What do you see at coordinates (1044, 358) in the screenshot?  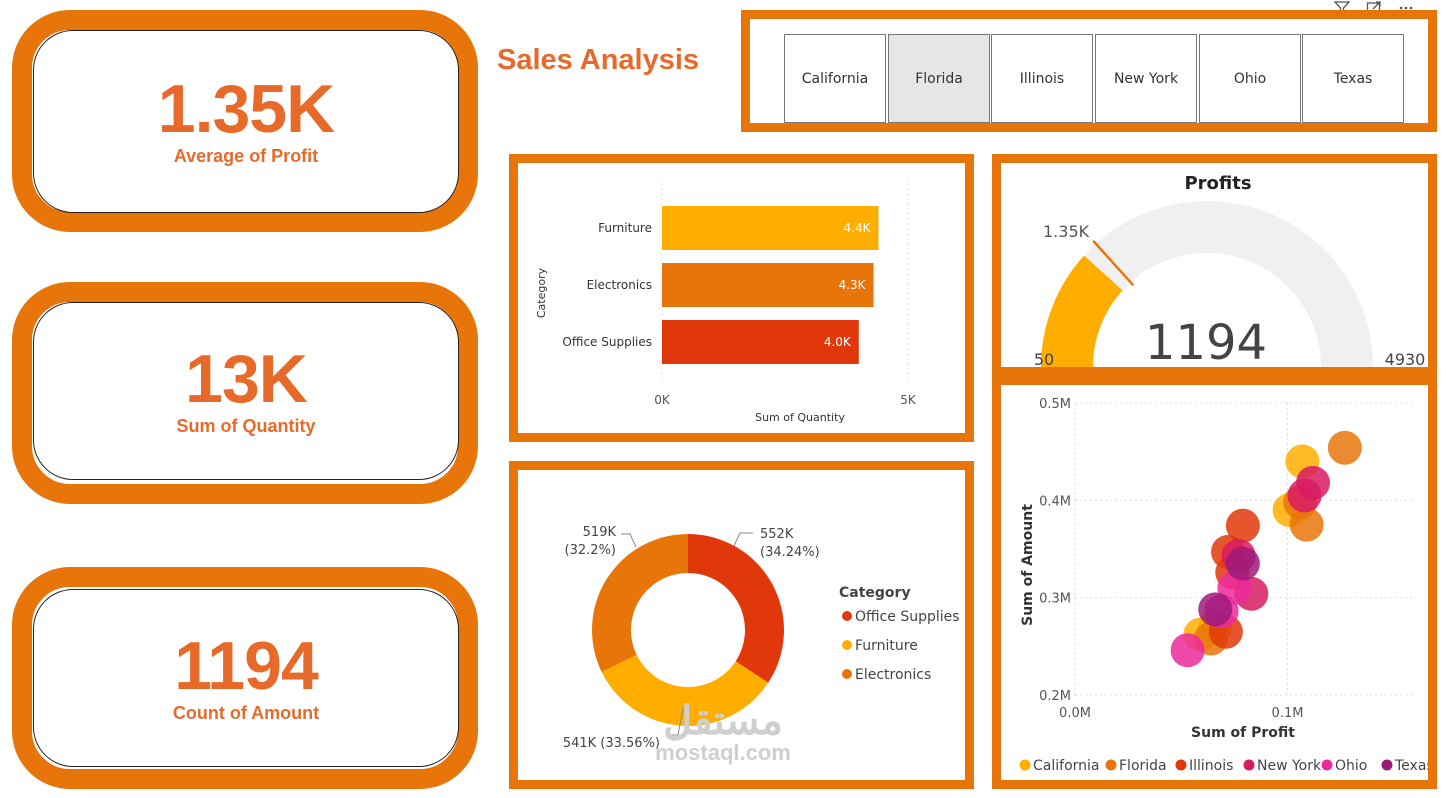 I see `gauge-min: 50` at bounding box center [1044, 358].